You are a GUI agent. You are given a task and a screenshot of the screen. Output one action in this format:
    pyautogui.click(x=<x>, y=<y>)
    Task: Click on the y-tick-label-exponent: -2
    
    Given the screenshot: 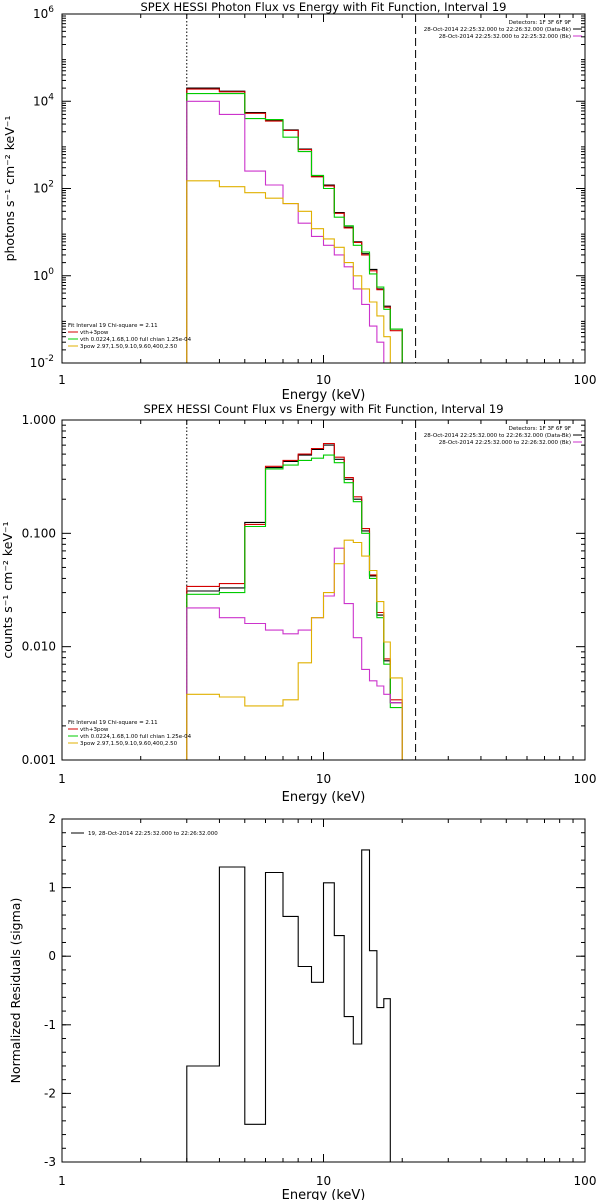 What is the action you would take?
    pyautogui.click(x=49, y=359)
    